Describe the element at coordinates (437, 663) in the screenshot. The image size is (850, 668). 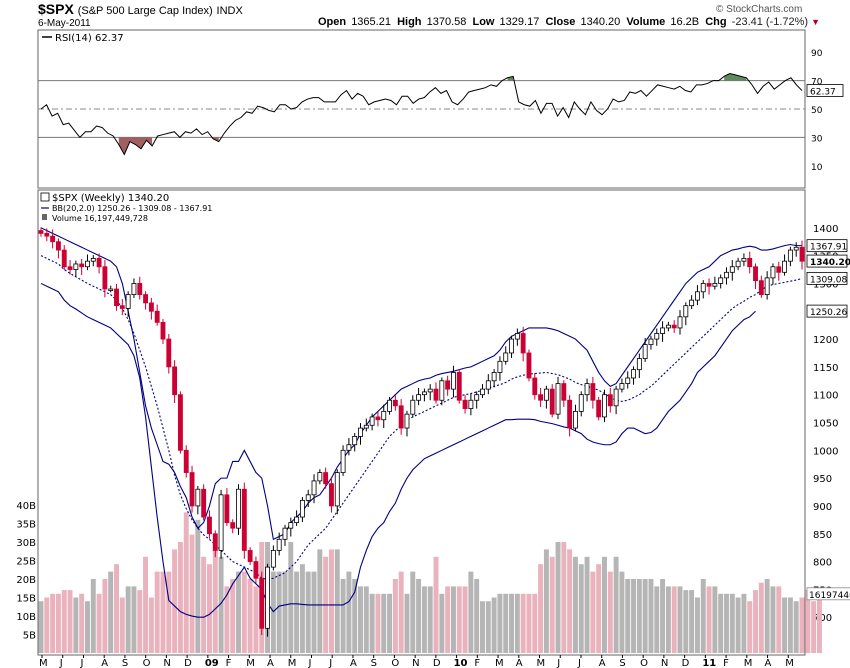
I see `x-tick-label: D` at that location.